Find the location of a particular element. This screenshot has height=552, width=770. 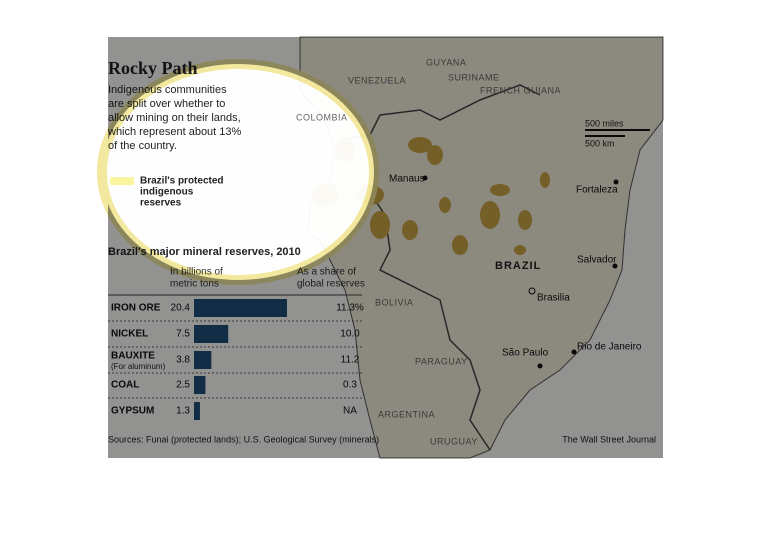

legend-label: indigenous is located at coordinates (167, 192).